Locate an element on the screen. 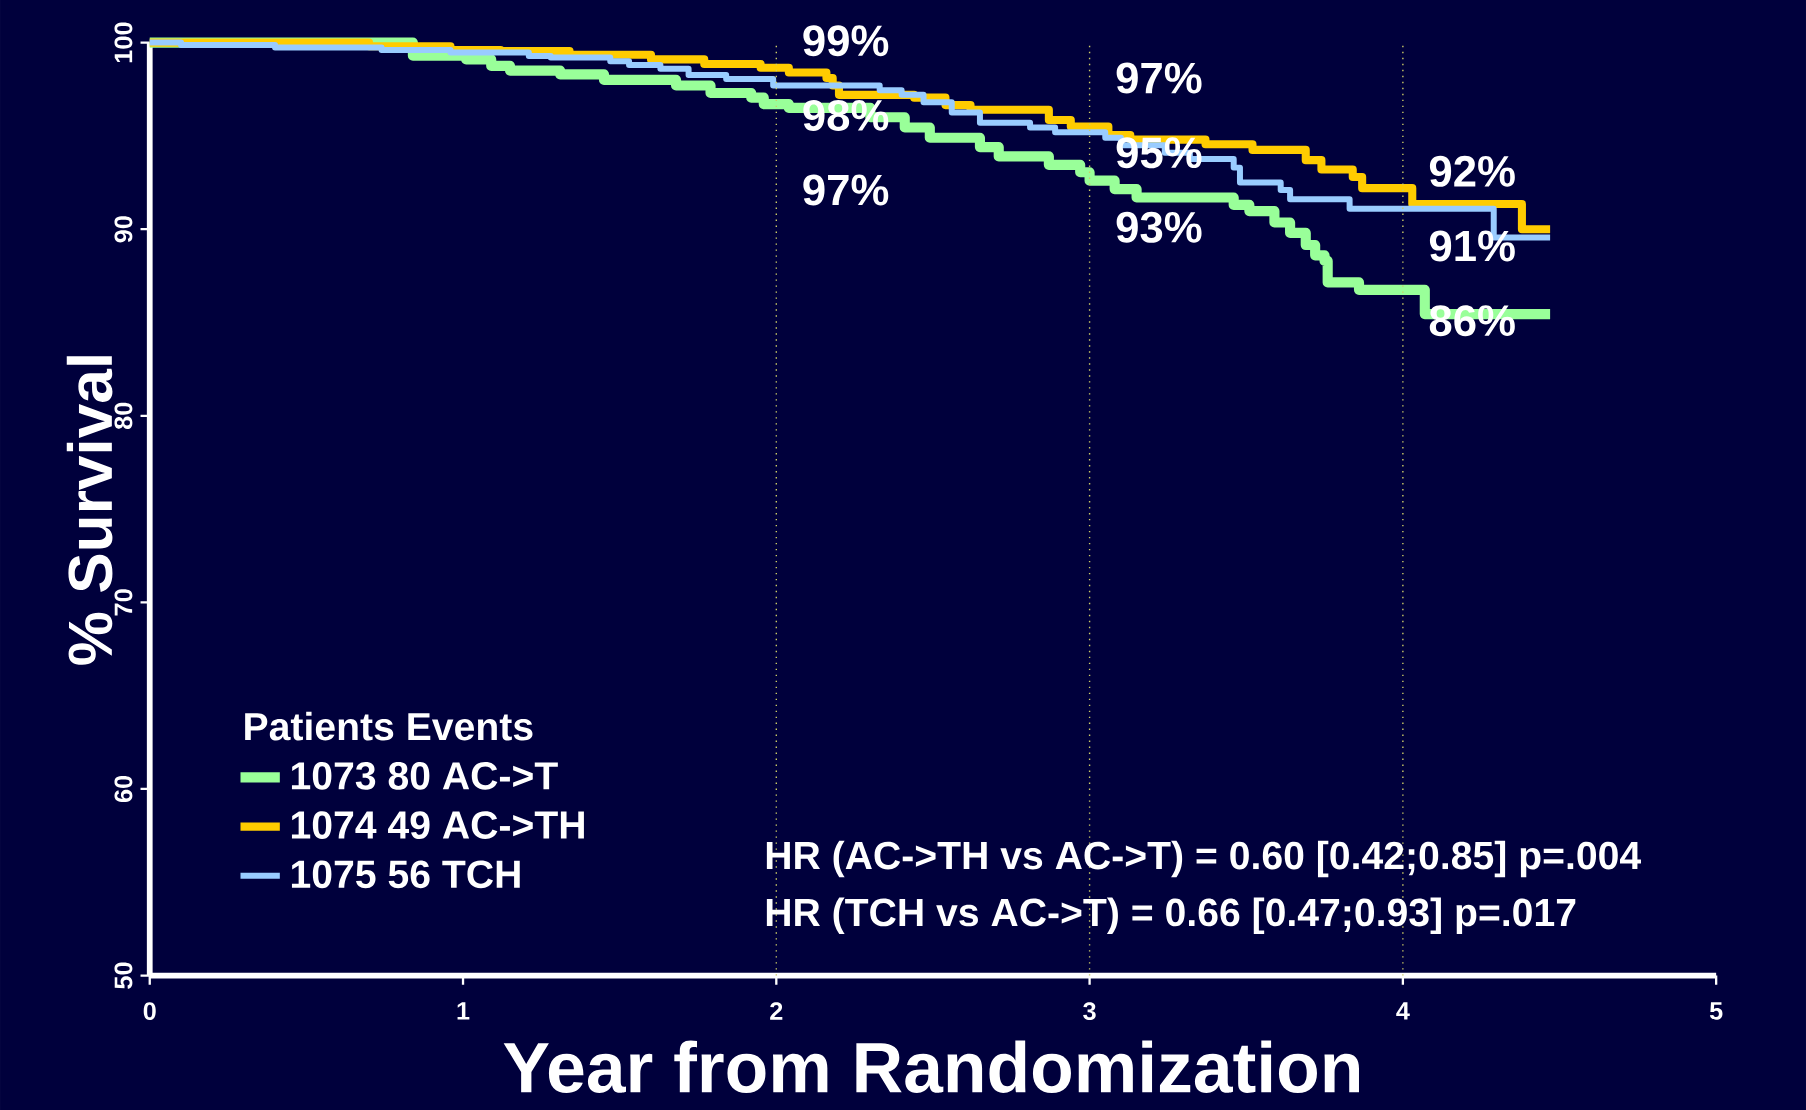 The image size is (1806, 1110). x-tick-label: 5 is located at coordinates (1716, 1010).